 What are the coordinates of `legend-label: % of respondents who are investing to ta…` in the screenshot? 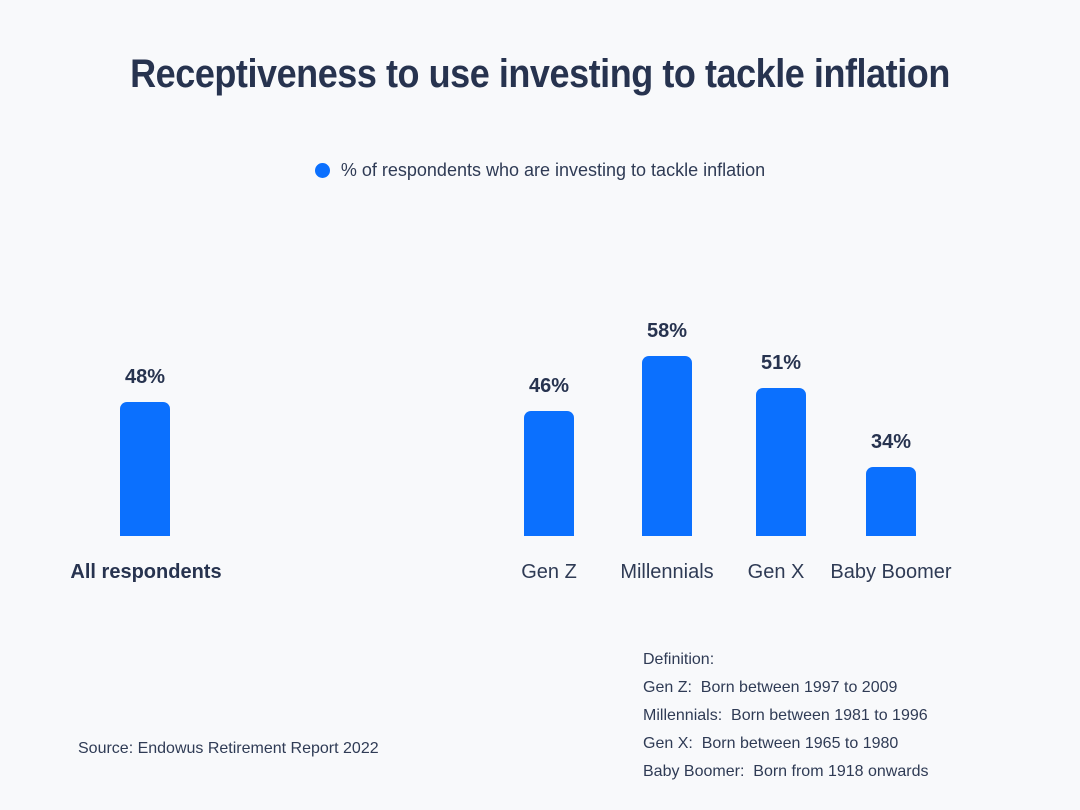 It's located at (553, 170).